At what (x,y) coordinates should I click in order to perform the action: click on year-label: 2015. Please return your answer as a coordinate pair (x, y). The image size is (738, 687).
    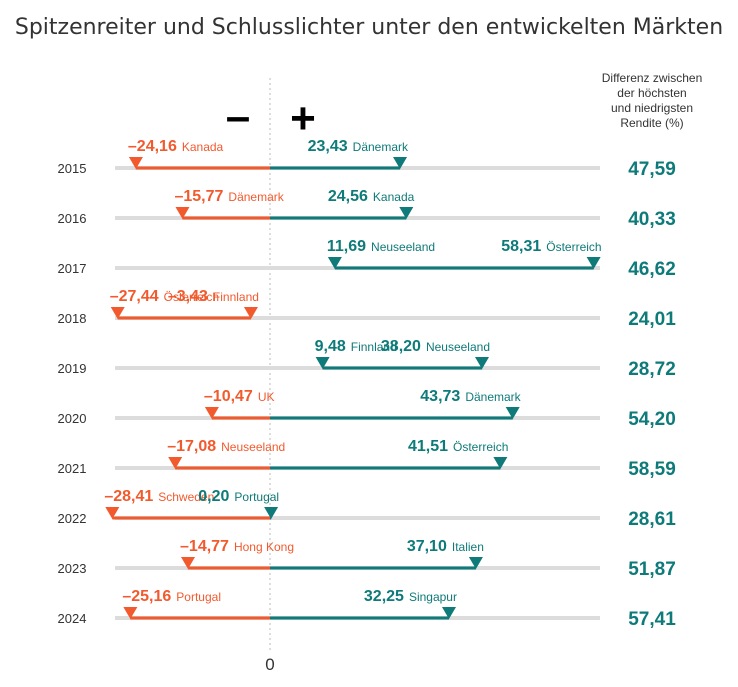
    Looking at the image, I should click on (72, 168).